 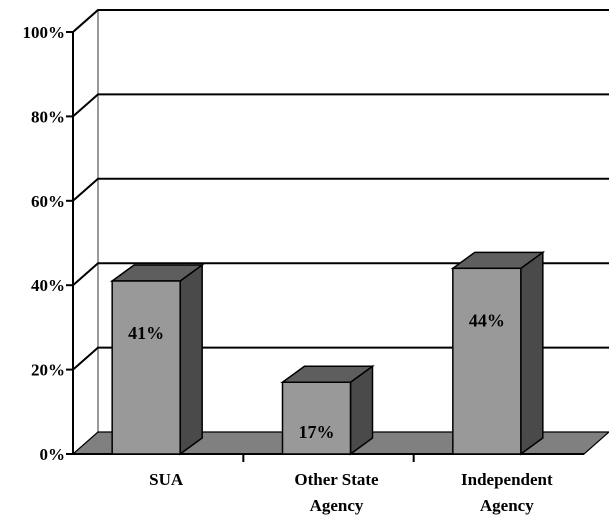 What do you see at coordinates (48, 201) in the screenshot?
I see `y-tick-label: 60%` at bounding box center [48, 201].